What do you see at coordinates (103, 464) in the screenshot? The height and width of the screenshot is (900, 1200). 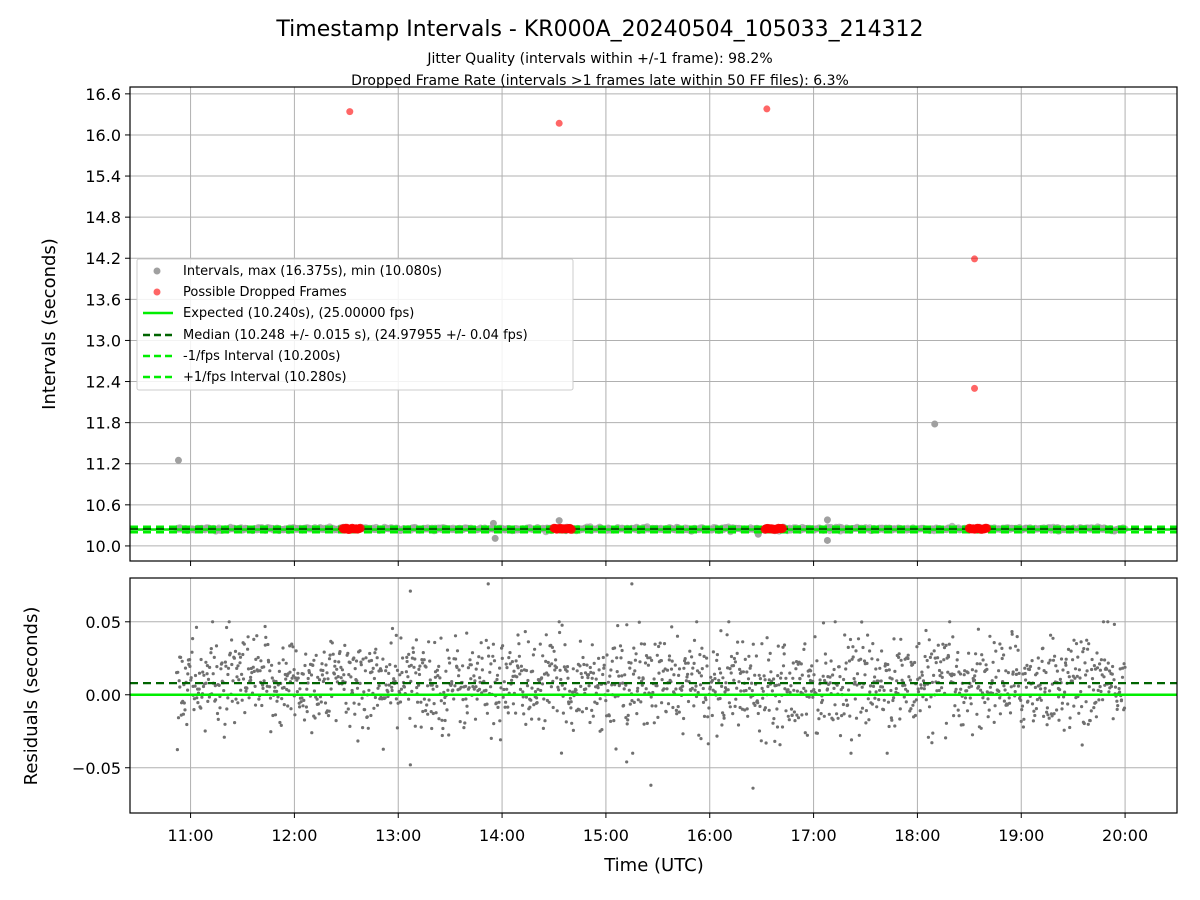 I see `intervals-y-tick-label: 11.2` at bounding box center [103, 464].